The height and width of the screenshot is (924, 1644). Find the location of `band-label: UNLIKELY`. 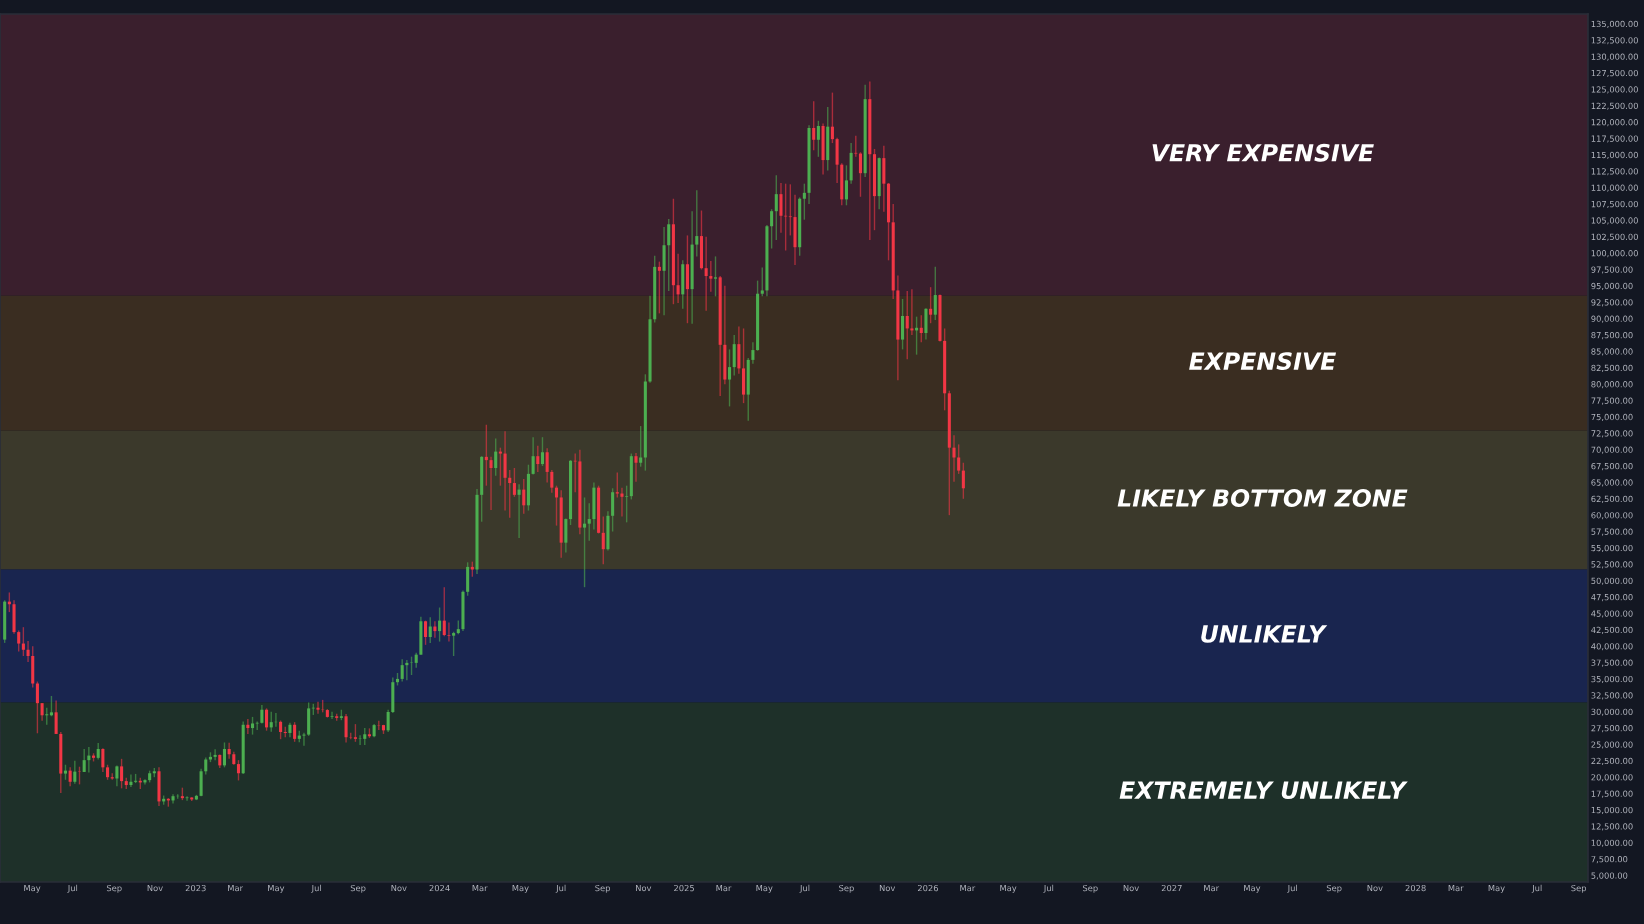

band-label: UNLIKELY is located at coordinates (1264, 634).